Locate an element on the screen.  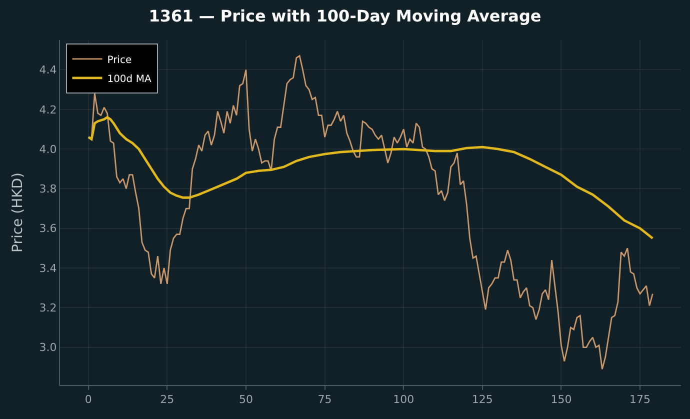
y-tick-label: 3.6 is located at coordinates (48, 229).